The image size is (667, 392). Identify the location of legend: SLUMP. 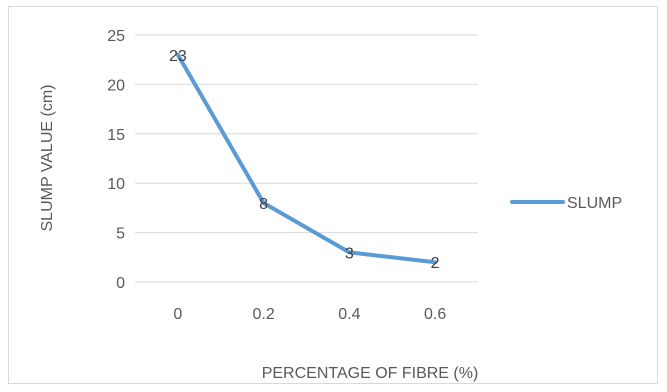
(566, 203).